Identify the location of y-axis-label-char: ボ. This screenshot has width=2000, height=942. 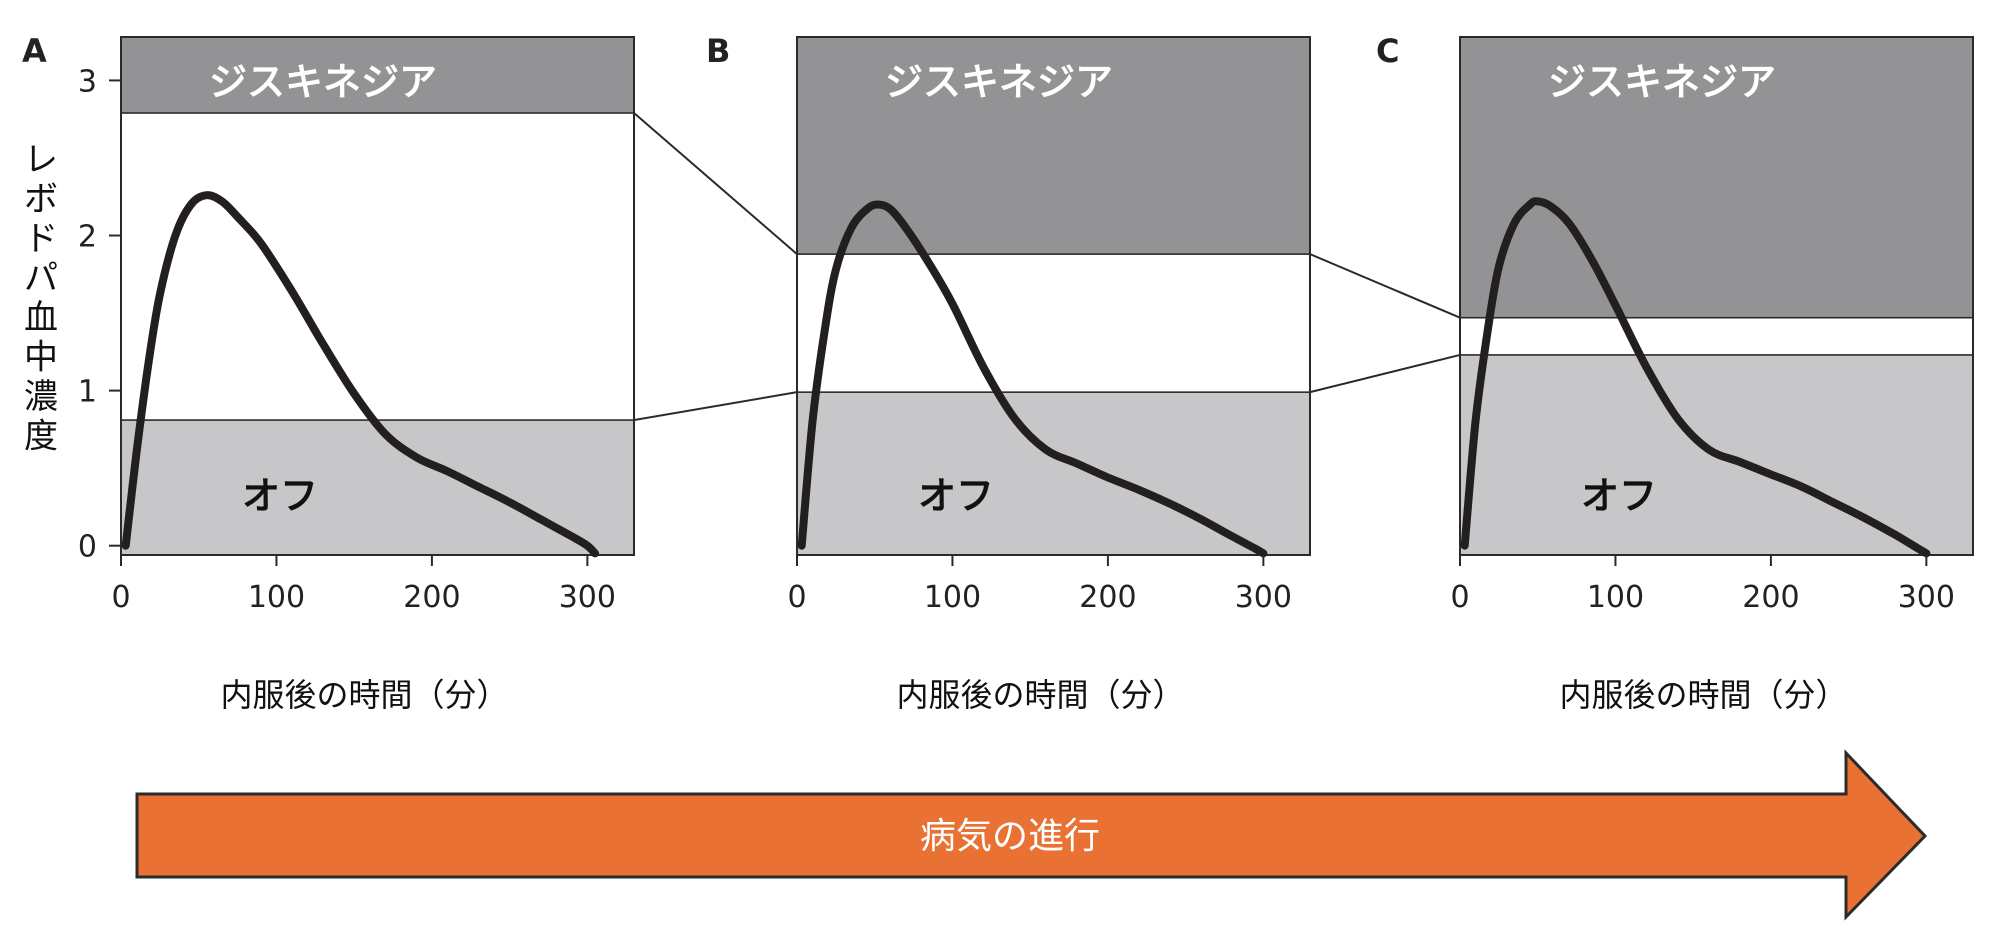
(41, 200).